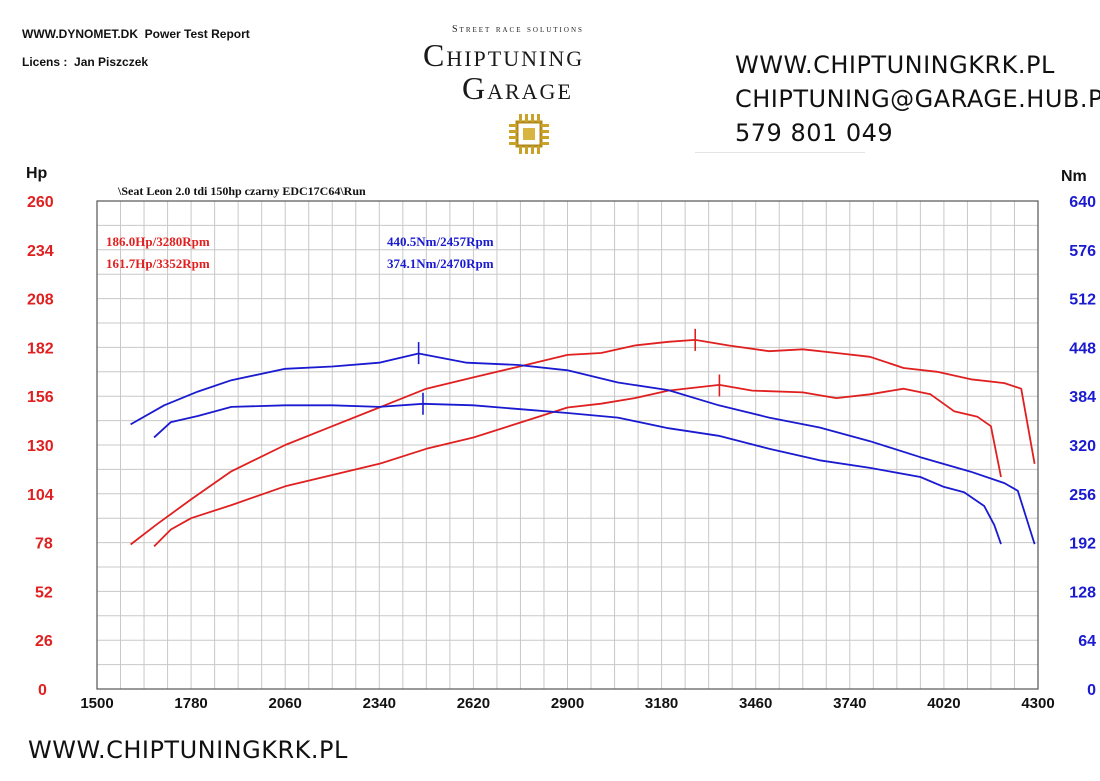 This screenshot has height=781, width=1100. What do you see at coordinates (40, 202) in the screenshot?
I see `y-left-tick-label: 260` at bounding box center [40, 202].